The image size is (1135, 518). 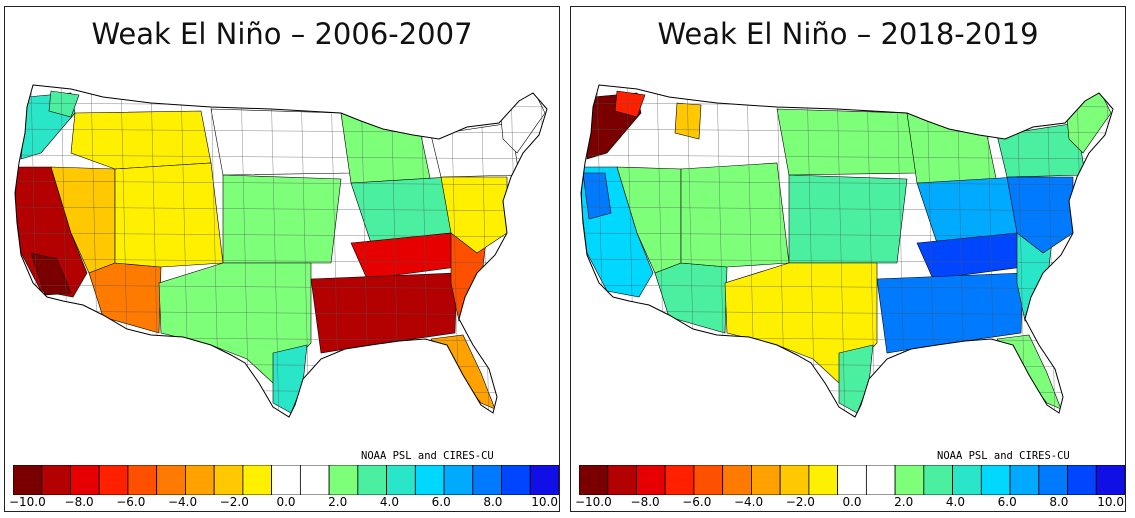 What do you see at coordinates (1110, 502) in the screenshot?
I see `color-scale-tick-label: 10.0` at bounding box center [1110, 502].